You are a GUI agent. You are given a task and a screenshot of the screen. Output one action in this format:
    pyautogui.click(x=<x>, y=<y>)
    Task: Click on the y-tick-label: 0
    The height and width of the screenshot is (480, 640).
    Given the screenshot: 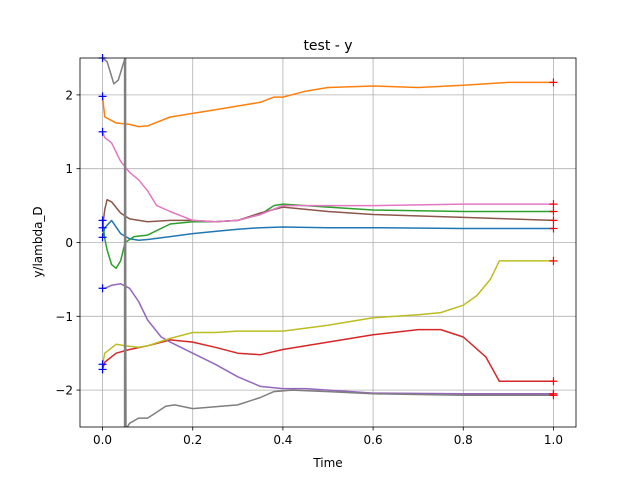 What is the action you would take?
    pyautogui.click(x=69, y=243)
    